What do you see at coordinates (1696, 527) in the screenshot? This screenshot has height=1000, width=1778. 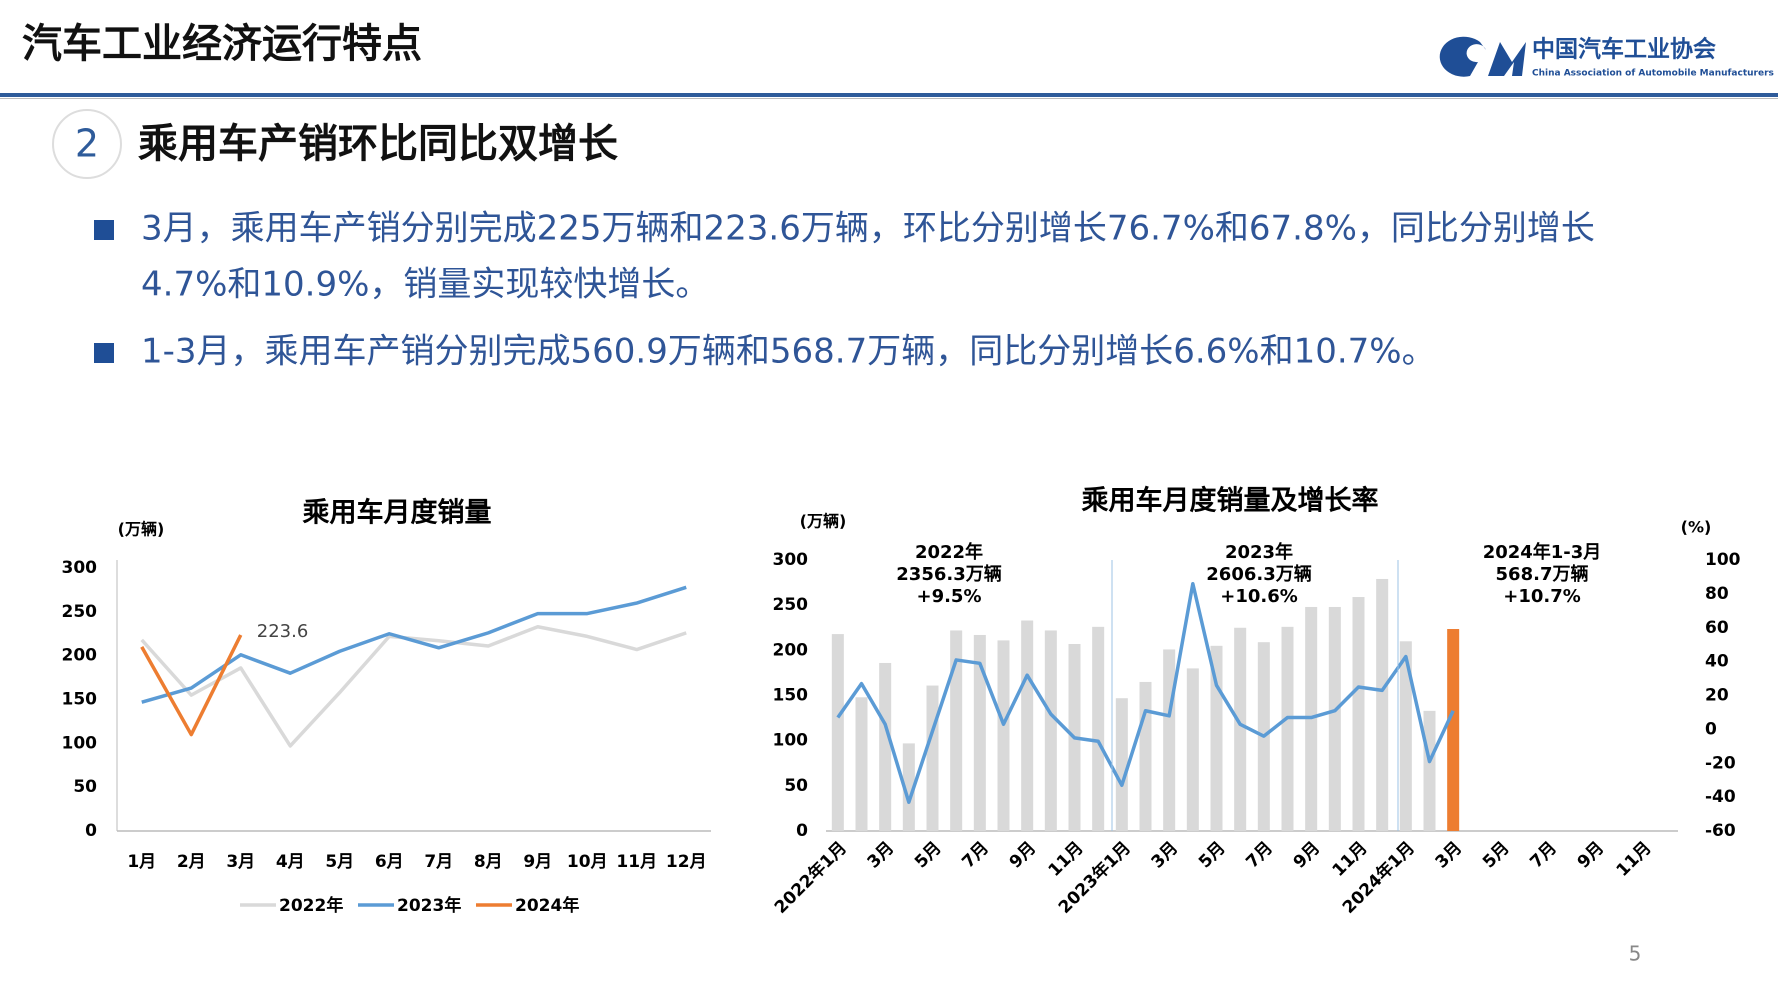 I see `y2-axis-label: (%)` at bounding box center [1696, 527].